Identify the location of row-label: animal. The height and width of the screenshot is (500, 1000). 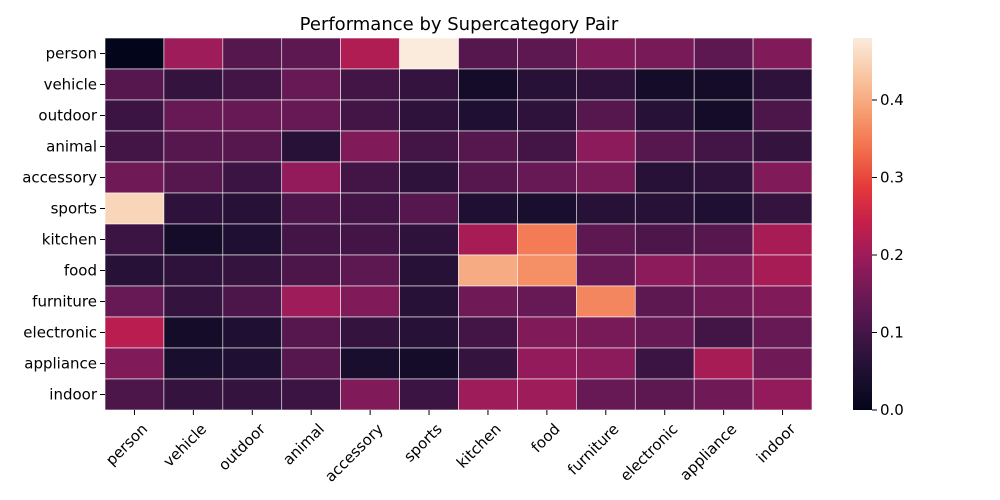
(71, 147).